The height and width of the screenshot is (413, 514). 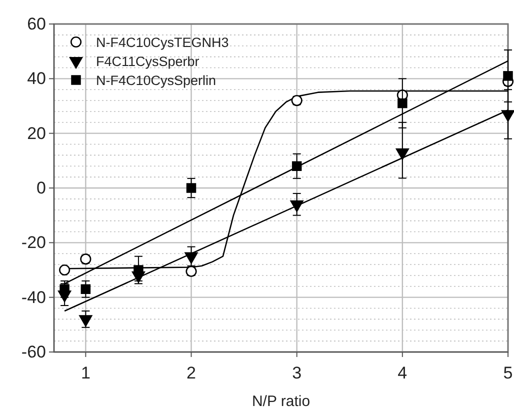 I want to click on y-tick-label: -60, so click(x=33, y=352).